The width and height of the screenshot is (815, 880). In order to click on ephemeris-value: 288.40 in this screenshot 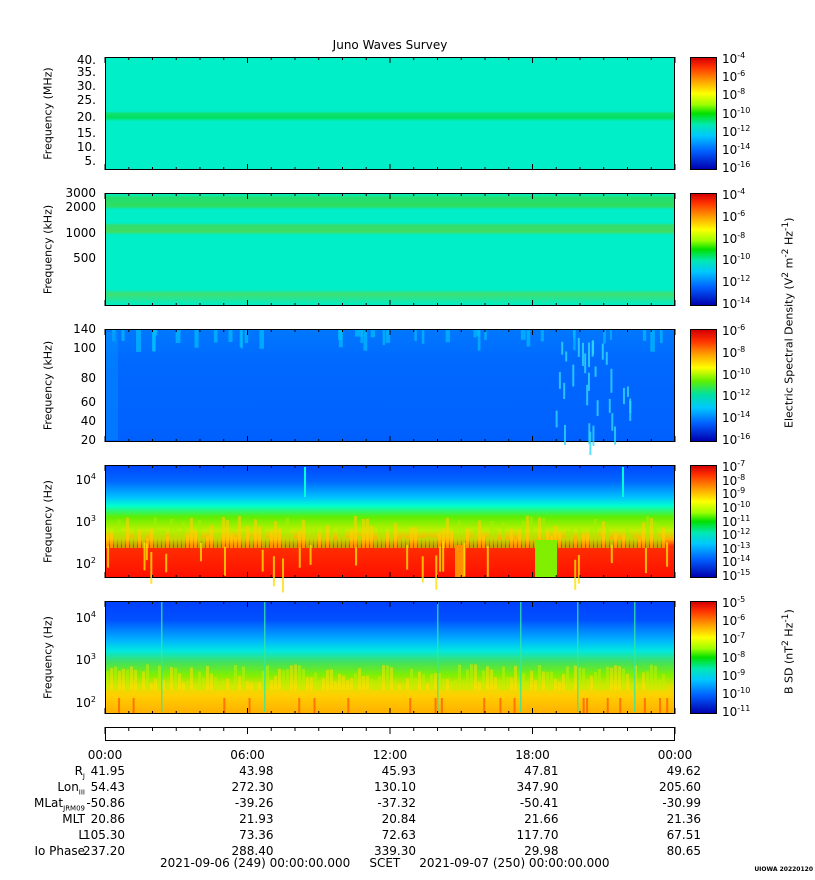, I will do `click(252, 851)`.